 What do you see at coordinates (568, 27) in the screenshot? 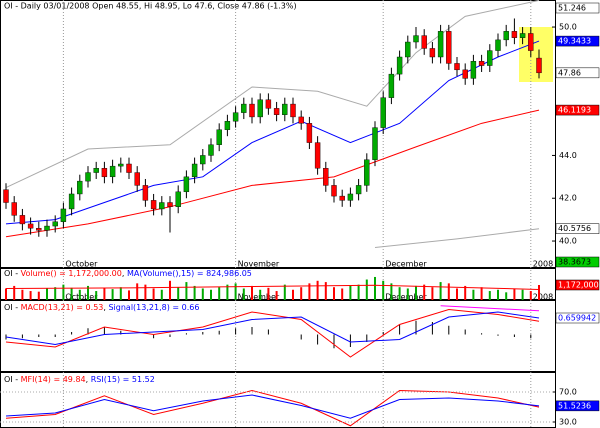
I see `y-tick-label: 50.0` at bounding box center [568, 27].